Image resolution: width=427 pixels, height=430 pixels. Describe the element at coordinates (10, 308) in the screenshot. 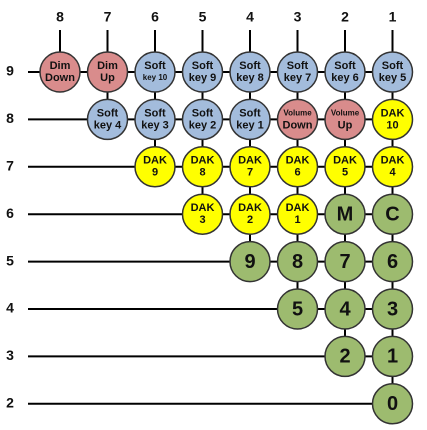

I see `row-label: 4` at that location.